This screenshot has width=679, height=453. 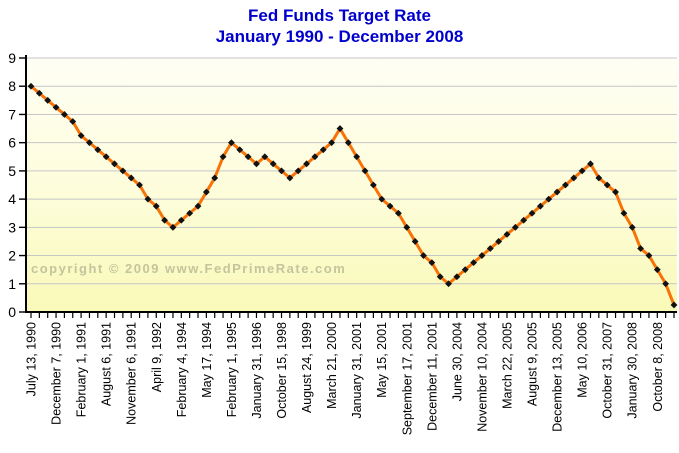 What do you see at coordinates (339, 36) in the screenshot?
I see `chart-title-line2: January 1990 - December 2008` at bounding box center [339, 36].